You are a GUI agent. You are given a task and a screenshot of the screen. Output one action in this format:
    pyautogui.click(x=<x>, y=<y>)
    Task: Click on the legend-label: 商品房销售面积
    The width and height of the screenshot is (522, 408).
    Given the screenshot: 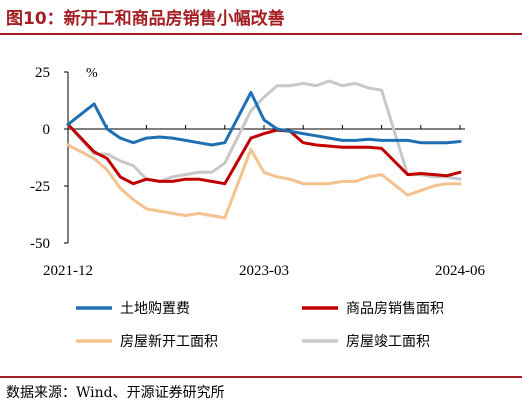 What is the action you would take?
    pyautogui.click(x=395, y=309)
    